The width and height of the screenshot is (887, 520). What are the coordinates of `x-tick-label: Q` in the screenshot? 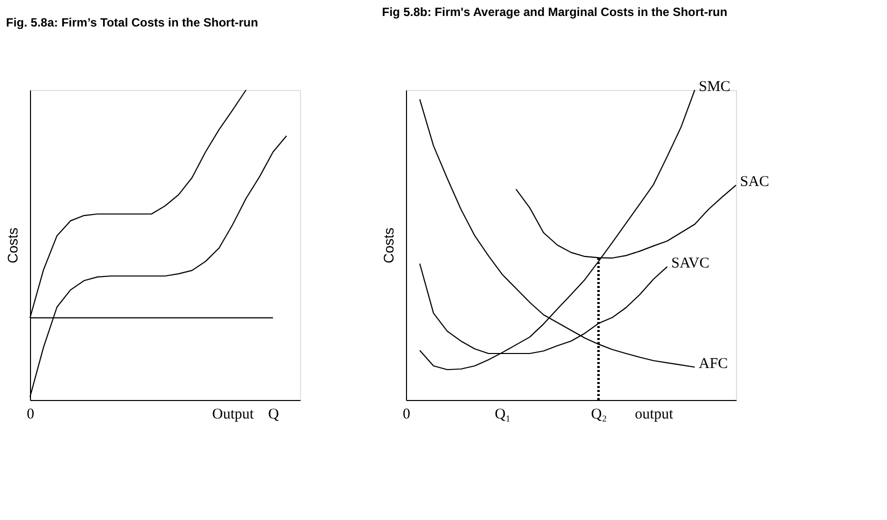 It's located at (274, 414).